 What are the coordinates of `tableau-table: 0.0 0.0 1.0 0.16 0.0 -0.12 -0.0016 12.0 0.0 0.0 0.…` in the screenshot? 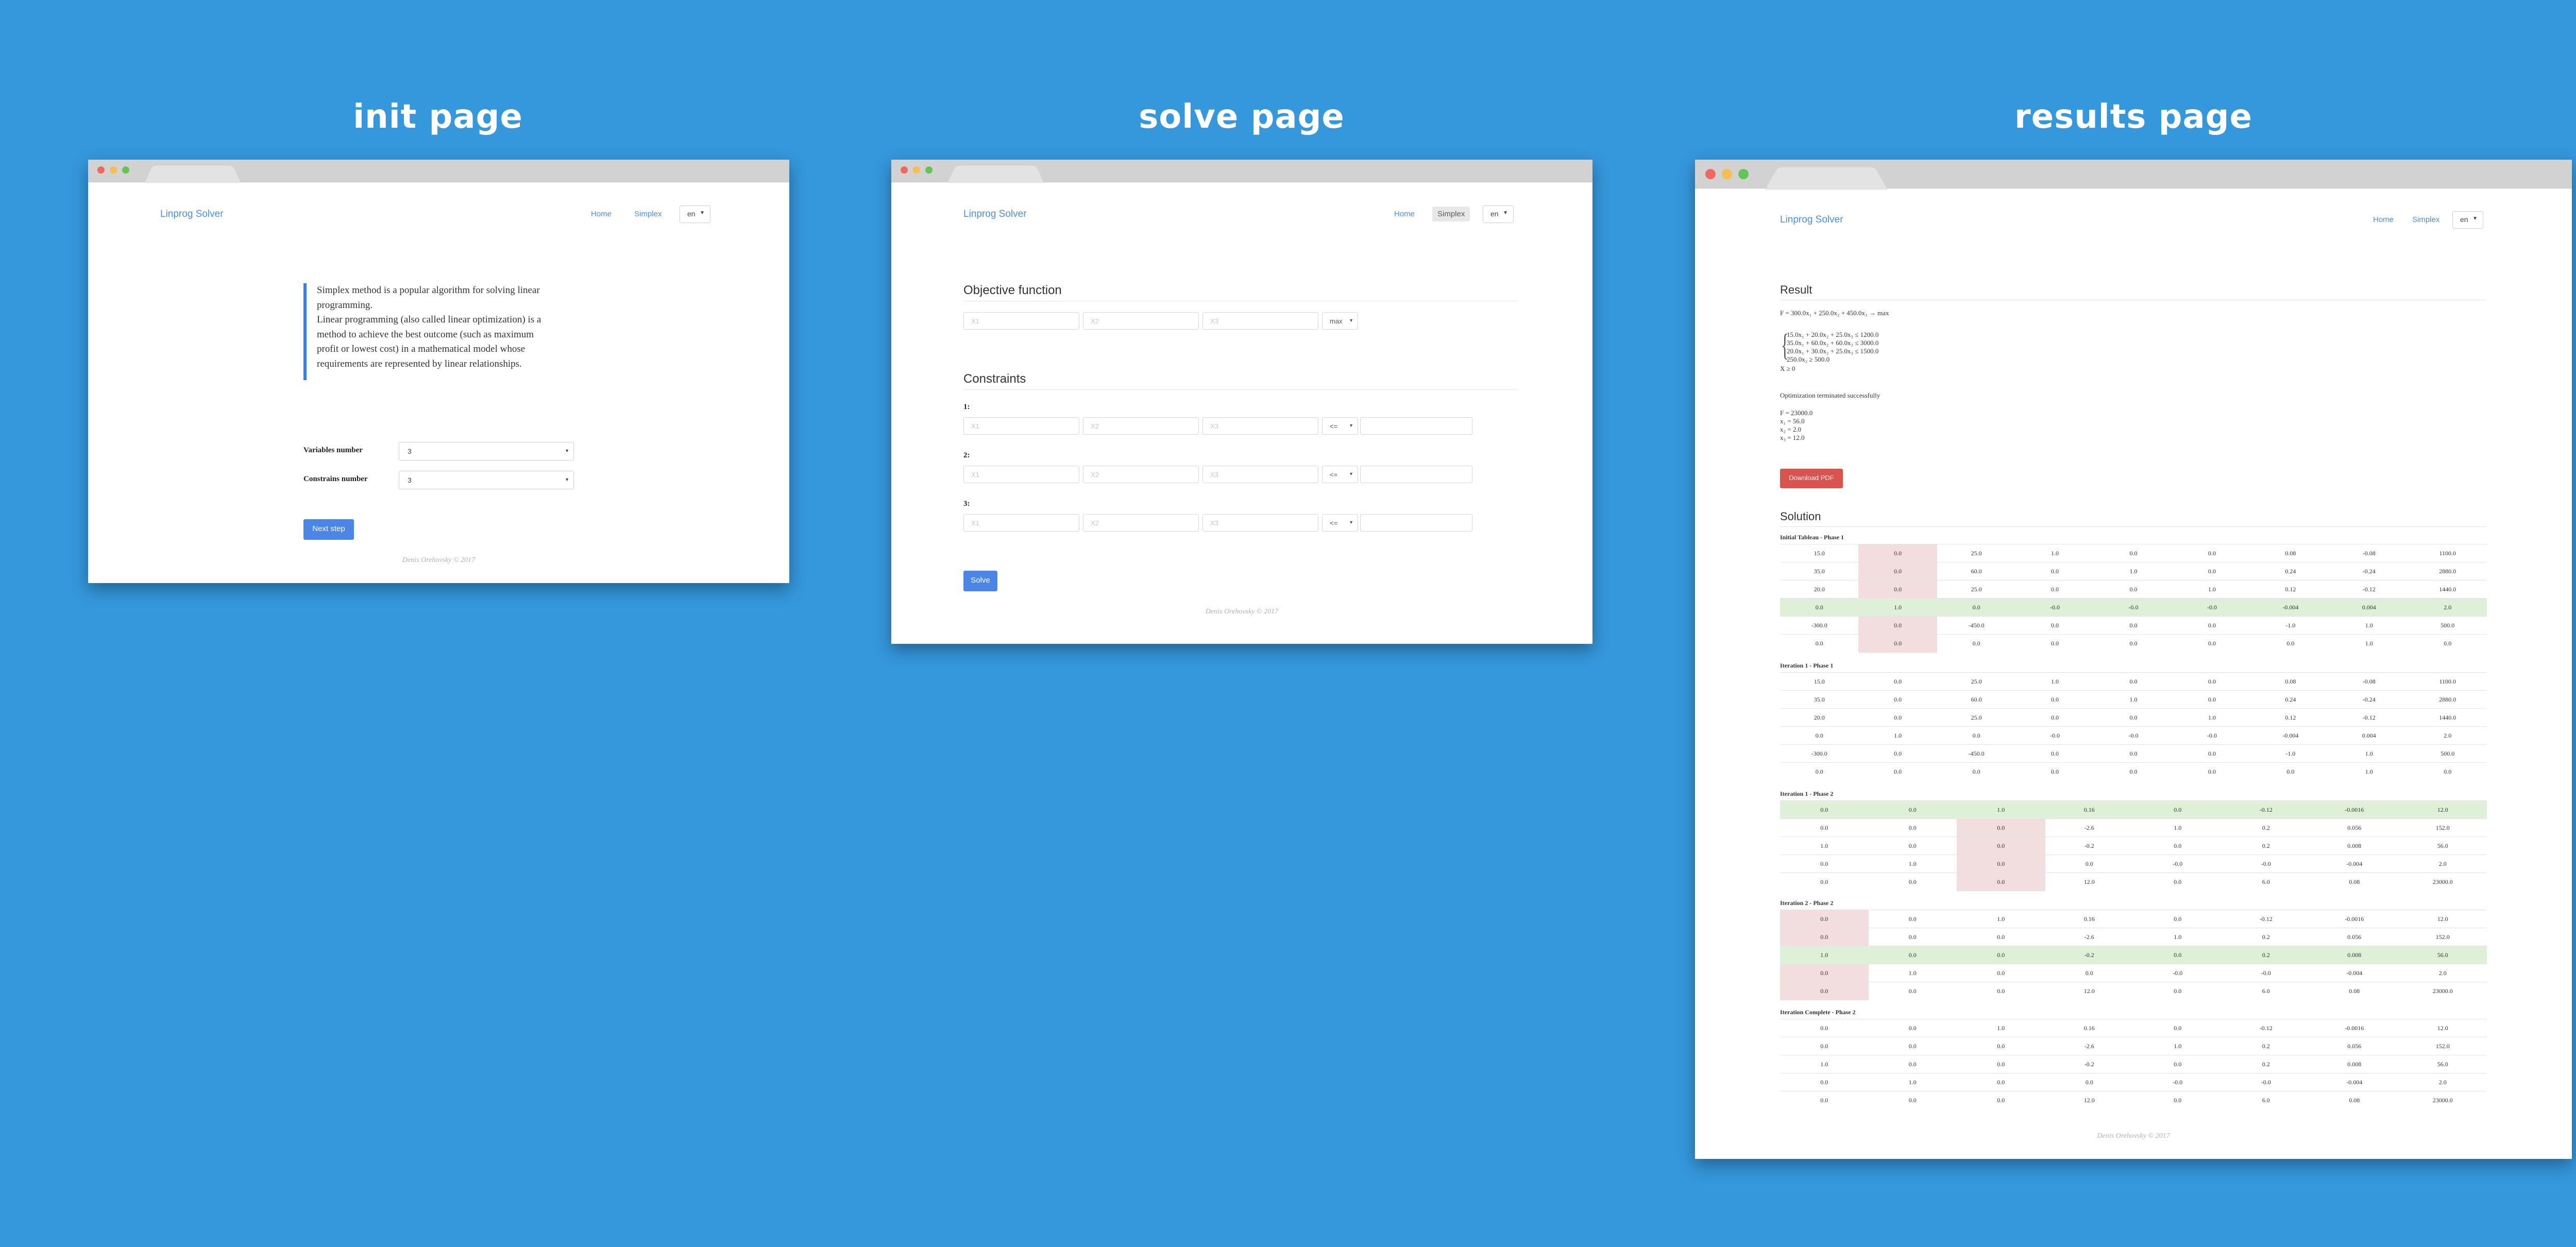 It's located at (2133, 845).